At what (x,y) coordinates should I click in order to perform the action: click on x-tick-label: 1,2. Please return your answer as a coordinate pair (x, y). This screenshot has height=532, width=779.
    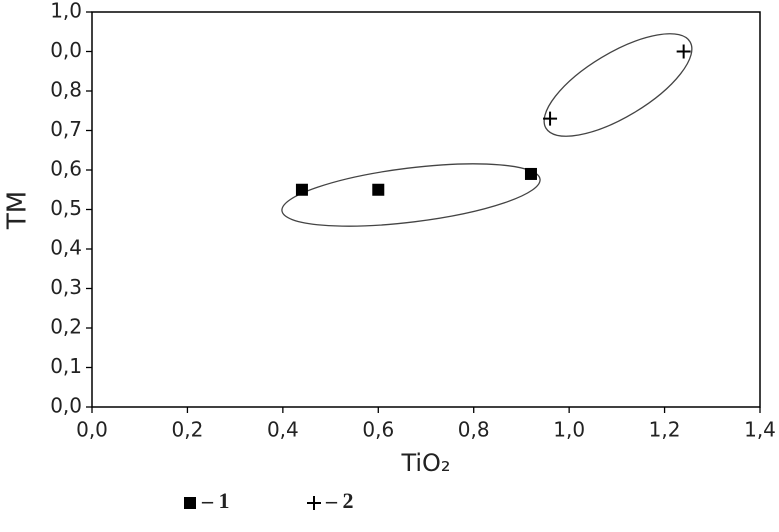
    Looking at the image, I should click on (665, 430).